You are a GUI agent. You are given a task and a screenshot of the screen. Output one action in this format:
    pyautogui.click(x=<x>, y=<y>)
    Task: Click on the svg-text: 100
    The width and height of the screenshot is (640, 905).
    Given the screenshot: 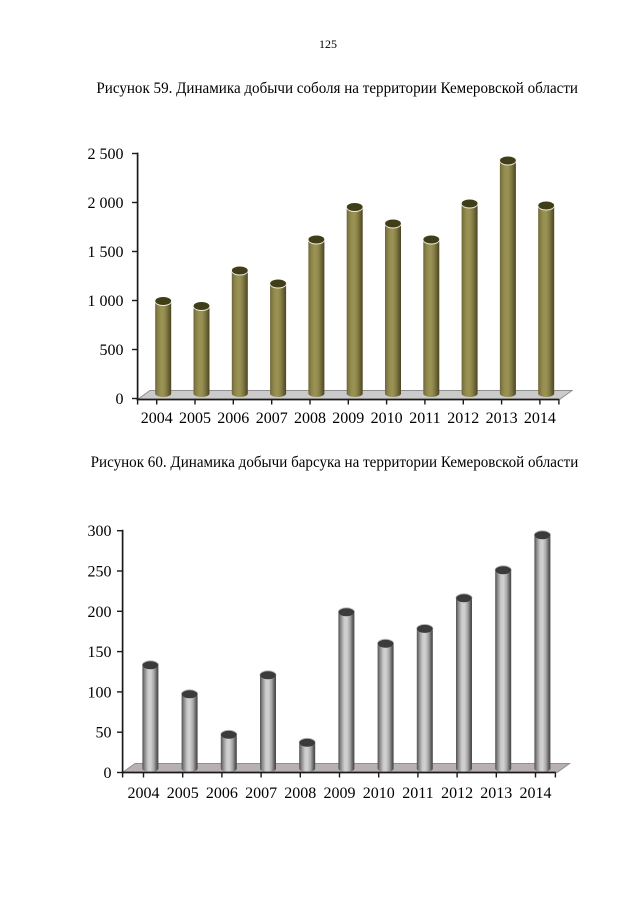 What is the action you would take?
    pyautogui.click(x=100, y=692)
    